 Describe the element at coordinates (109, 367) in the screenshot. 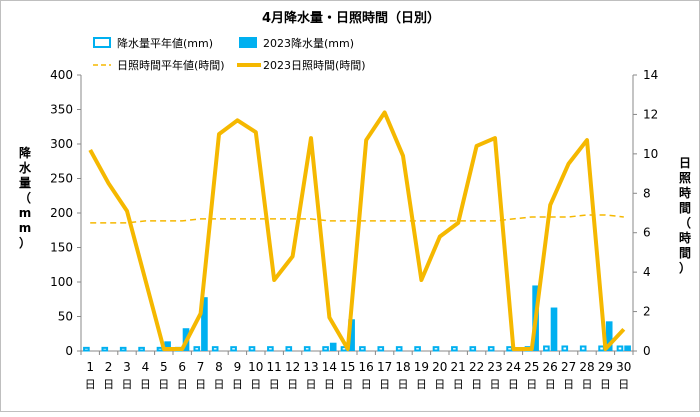

I see `x-tick-label: 2` at that location.